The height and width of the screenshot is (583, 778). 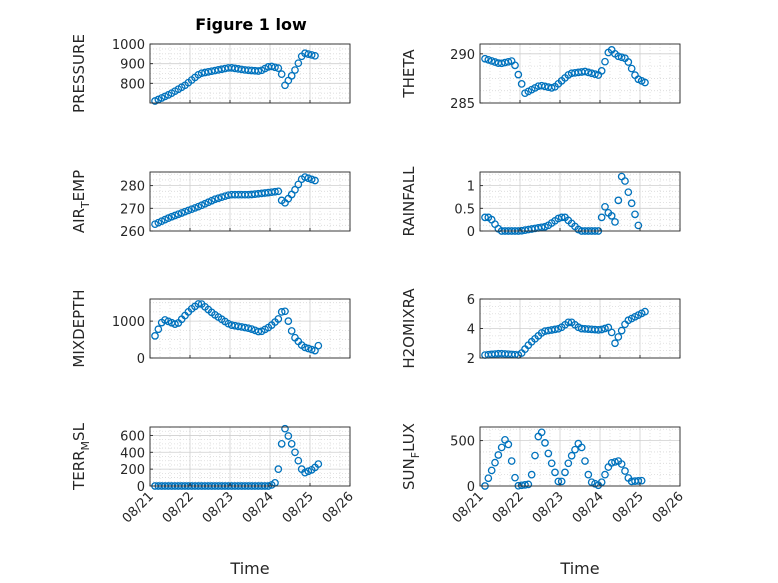 What do you see at coordinates (251, 24) in the screenshot?
I see `figure-title: Figure 1 low` at bounding box center [251, 24].